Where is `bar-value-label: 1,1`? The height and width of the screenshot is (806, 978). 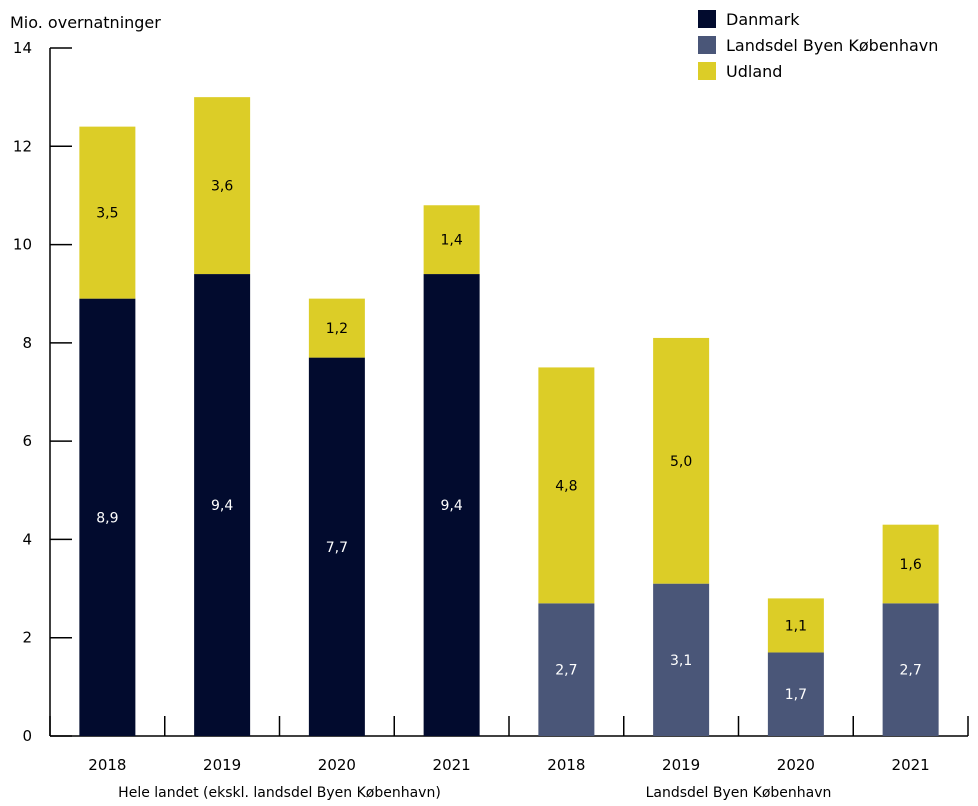
bar-value-label: 1,1 is located at coordinates (796, 626).